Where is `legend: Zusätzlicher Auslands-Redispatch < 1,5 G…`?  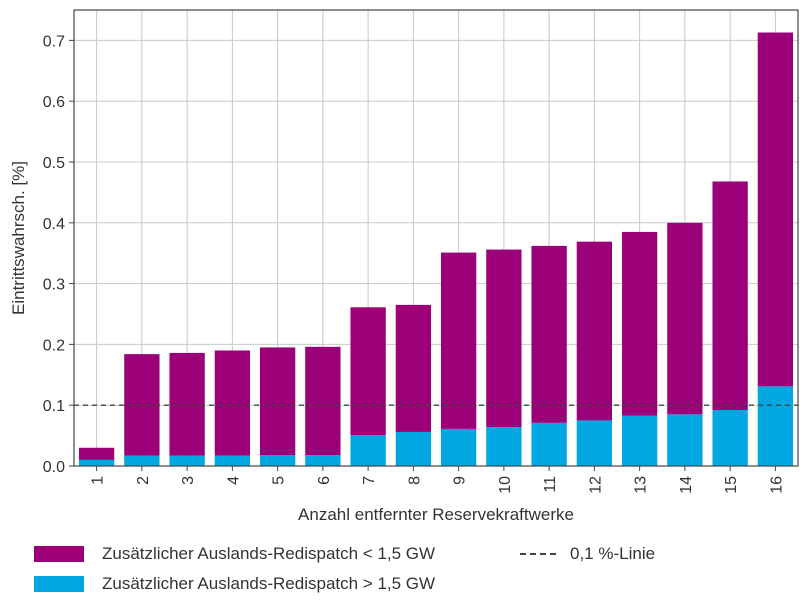
legend: Zusätzlicher Auslands-Redispatch < 1,5 G… is located at coordinates (414, 569).